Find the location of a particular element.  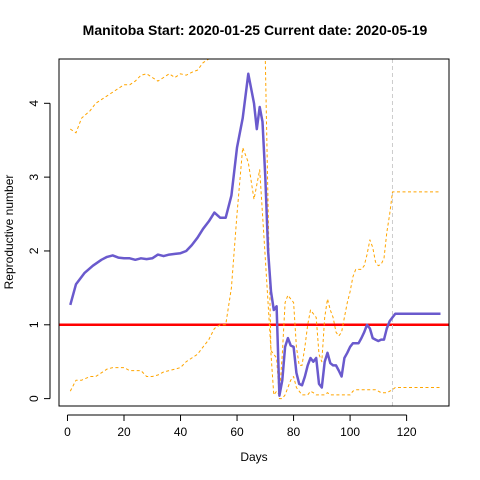

y-tick-label: 1 is located at coordinates (34, 324).